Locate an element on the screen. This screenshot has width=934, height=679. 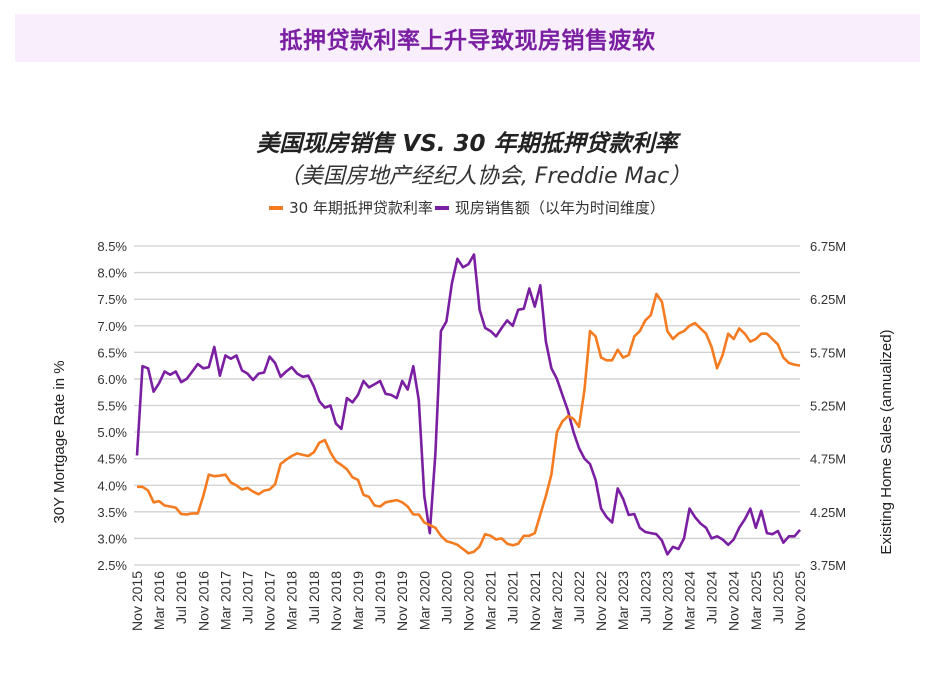
x-tick-label: Jul 2024 is located at coordinates (712, 597).